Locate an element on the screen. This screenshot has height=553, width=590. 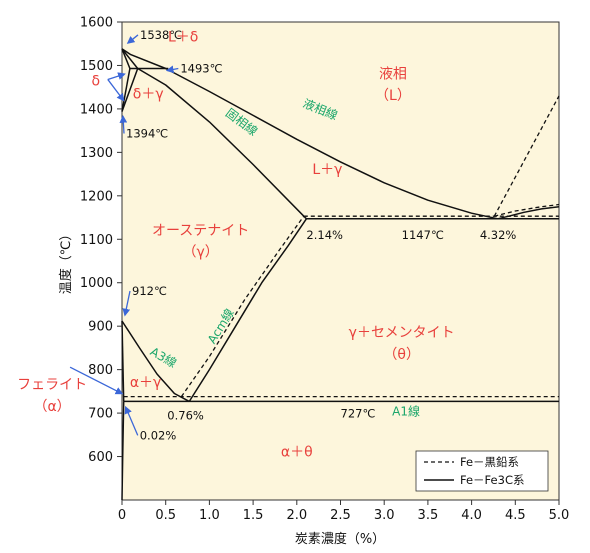
point-label: 1147℃ is located at coordinates (423, 235).